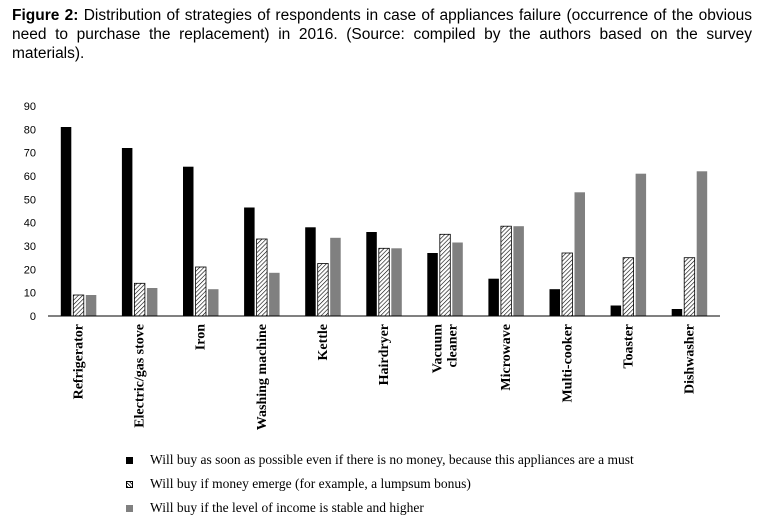  Describe the element at coordinates (30, 130) in the screenshot. I see `y-tick-label: 80` at that location.